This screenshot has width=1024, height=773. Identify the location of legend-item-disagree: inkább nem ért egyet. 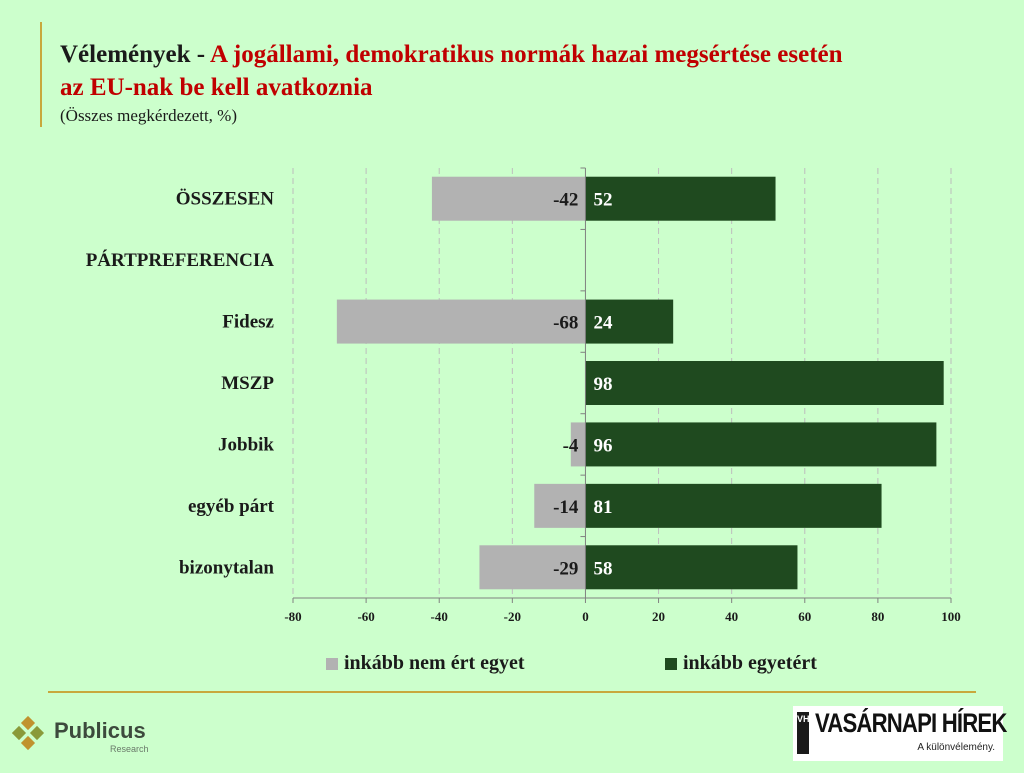
(425, 663).